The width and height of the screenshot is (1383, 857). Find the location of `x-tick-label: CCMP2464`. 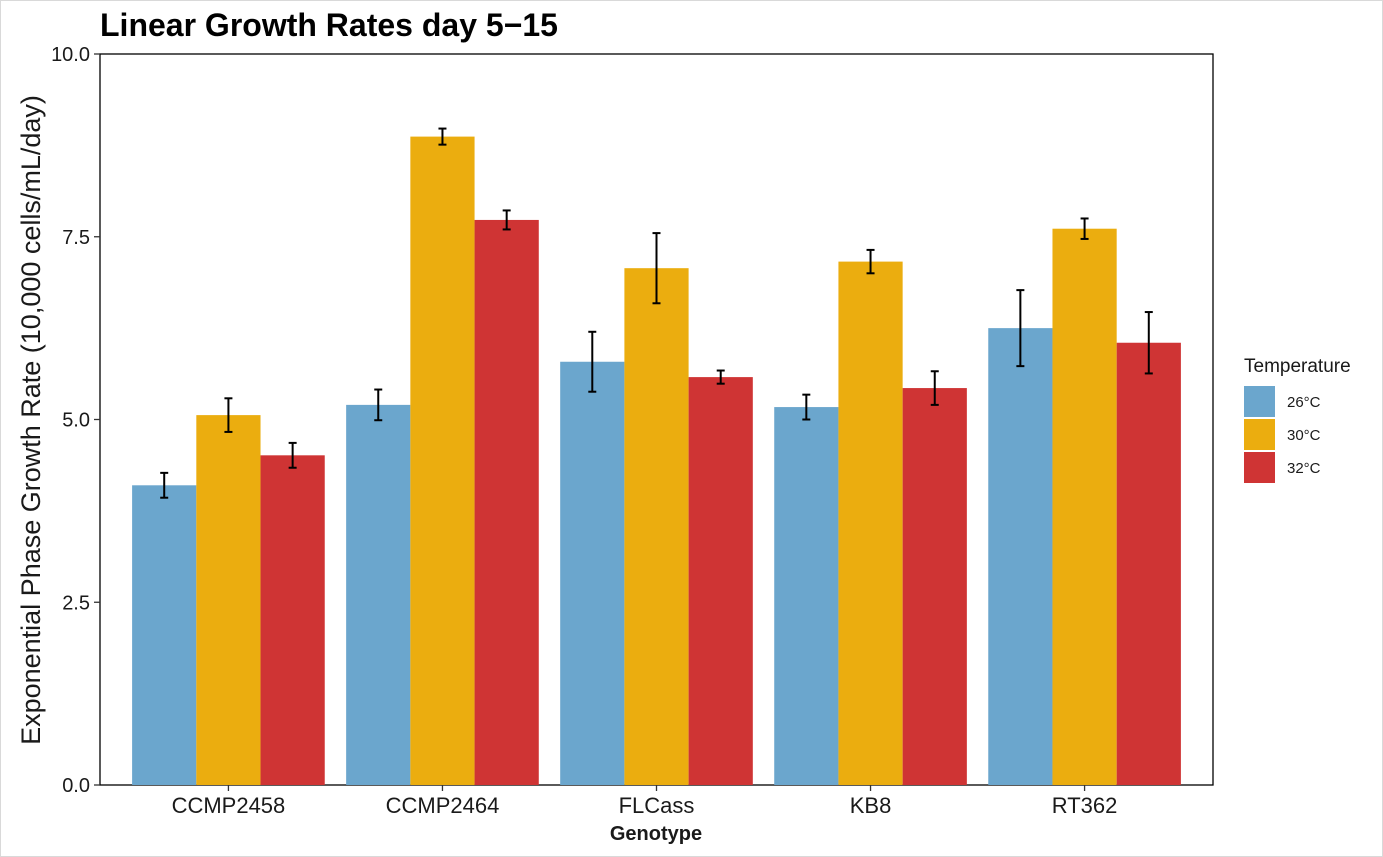

x-tick-label: CCMP2464 is located at coordinates (443, 805).